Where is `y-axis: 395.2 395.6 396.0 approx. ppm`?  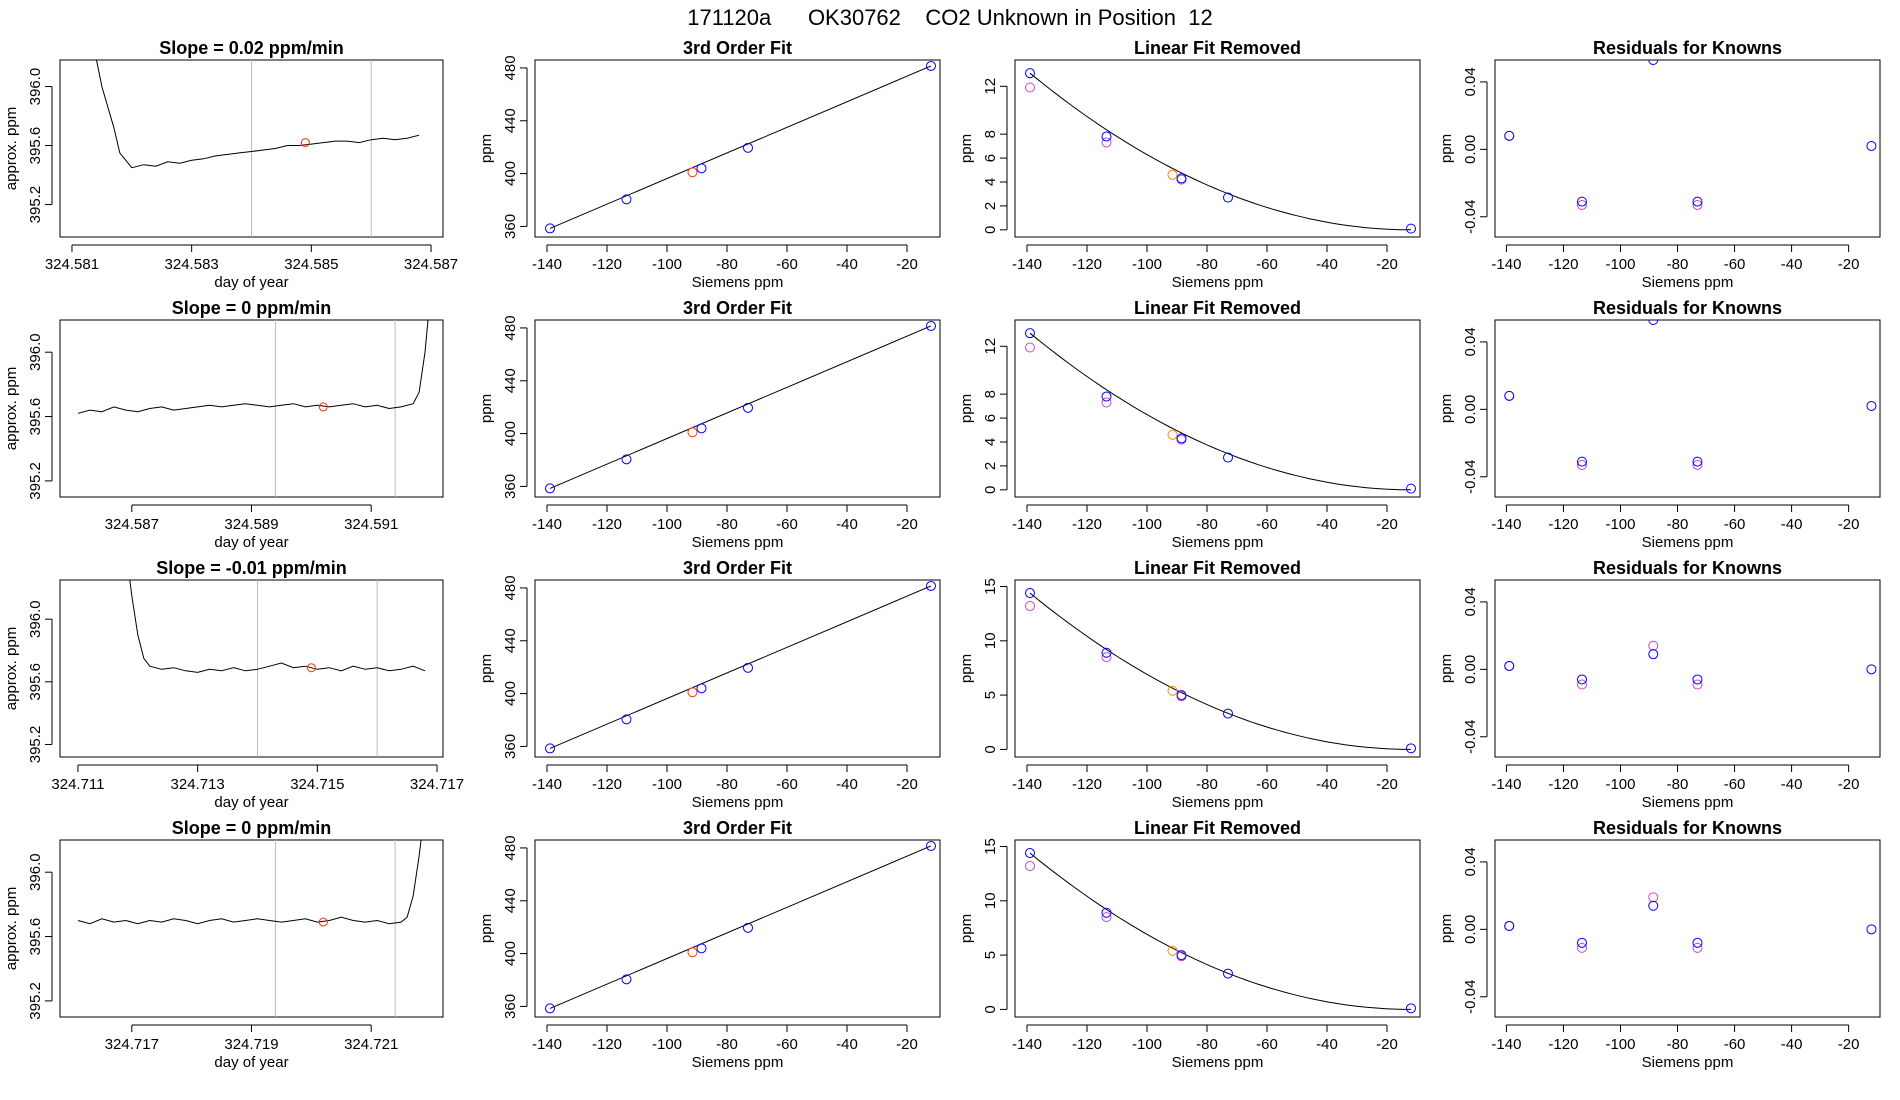 y-axis: 395.2 395.6 396.0 approx. ppm is located at coordinates (28, 146).